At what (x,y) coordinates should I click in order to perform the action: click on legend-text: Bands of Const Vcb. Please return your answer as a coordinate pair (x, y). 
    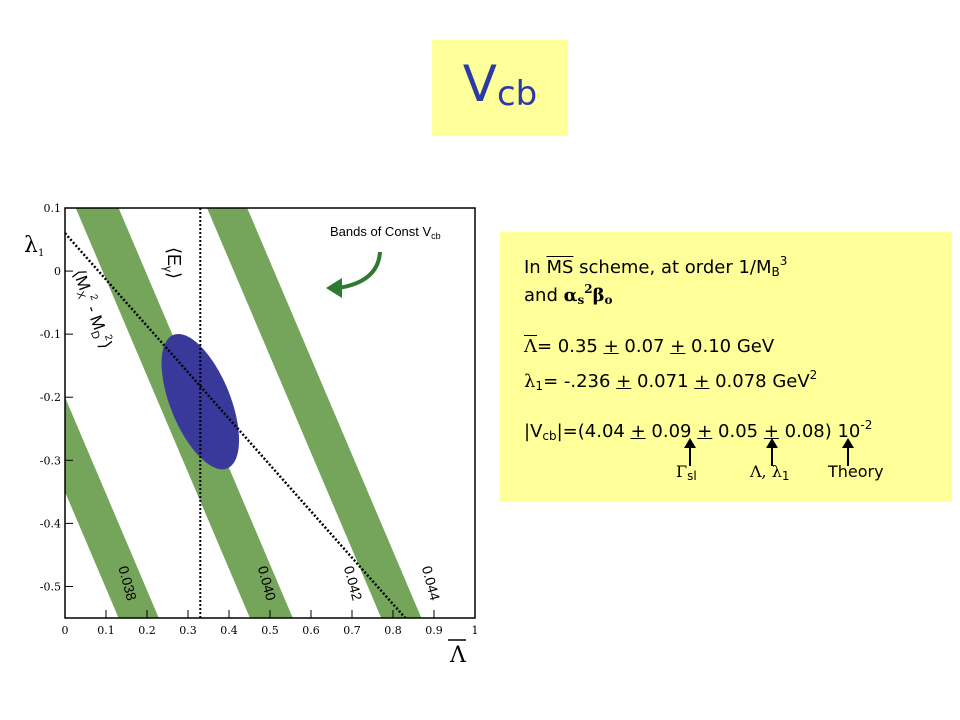
    Looking at the image, I should click on (385, 232).